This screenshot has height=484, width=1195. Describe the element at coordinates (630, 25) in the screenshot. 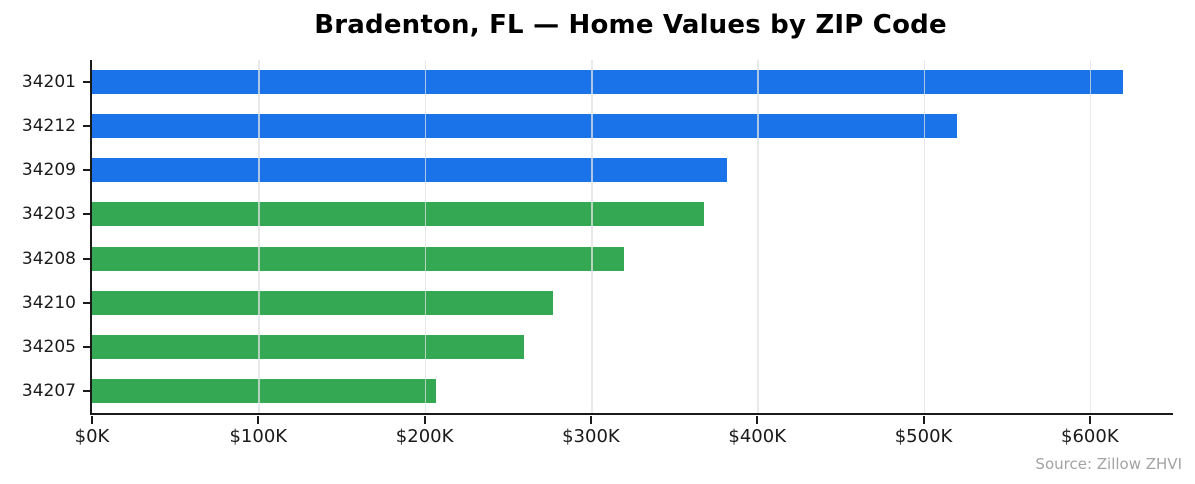

I see `chart-title: Bradenton, FL — Home Values by ZIP Code` at that location.